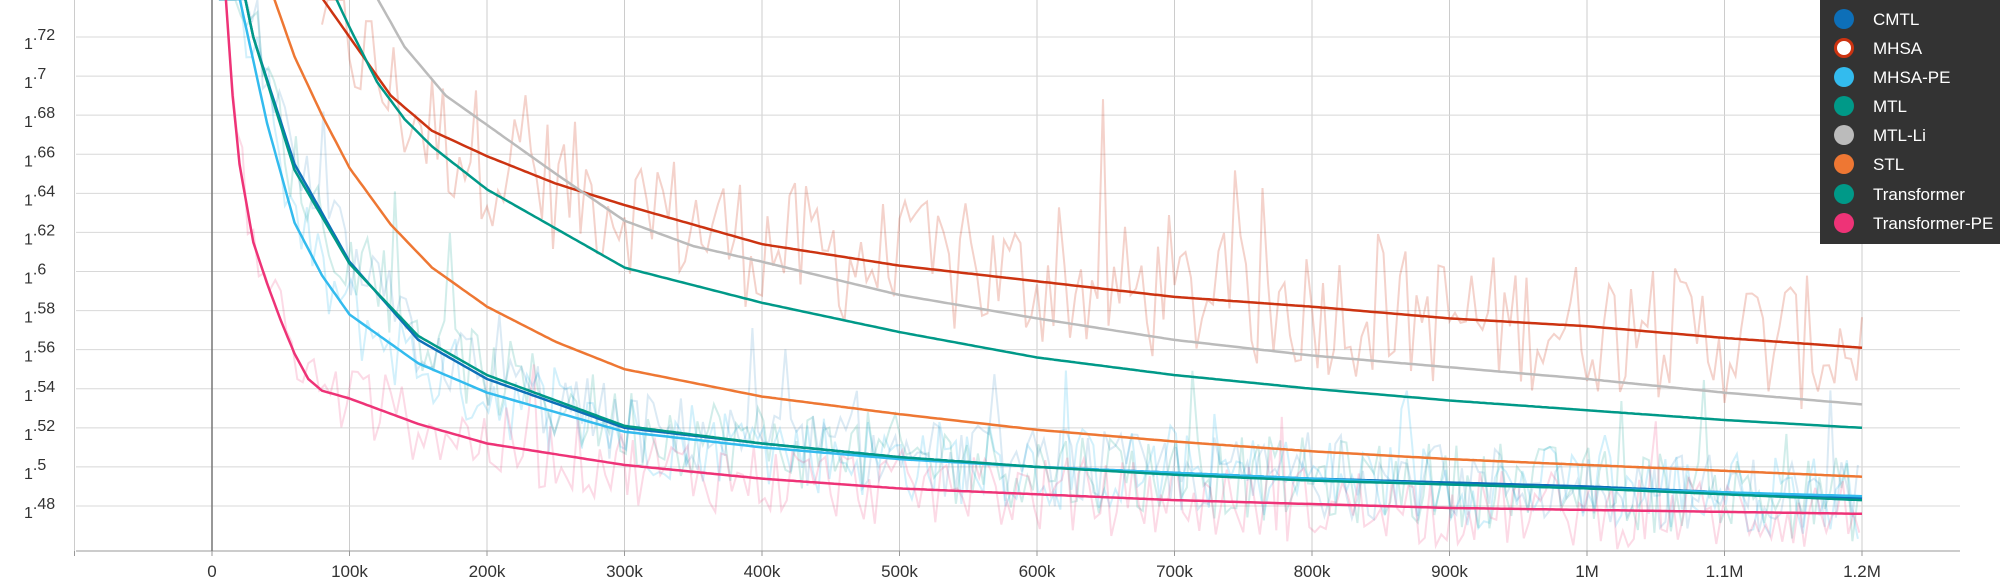 The image size is (2000, 583). I want to click on x-tick-label: 900k, so click(1449, 571).